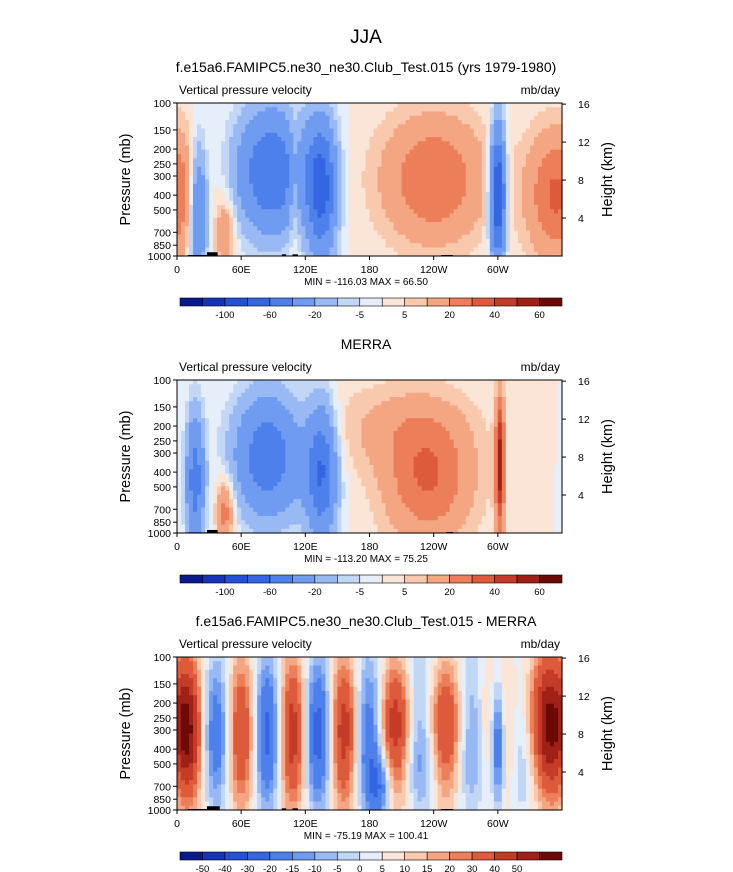 Image resolution: width=733 pixels, height=872 pixels. Describe the element at coordinates (584, 105) in the screenshot. I see `height-tick-label: 16` at that location.